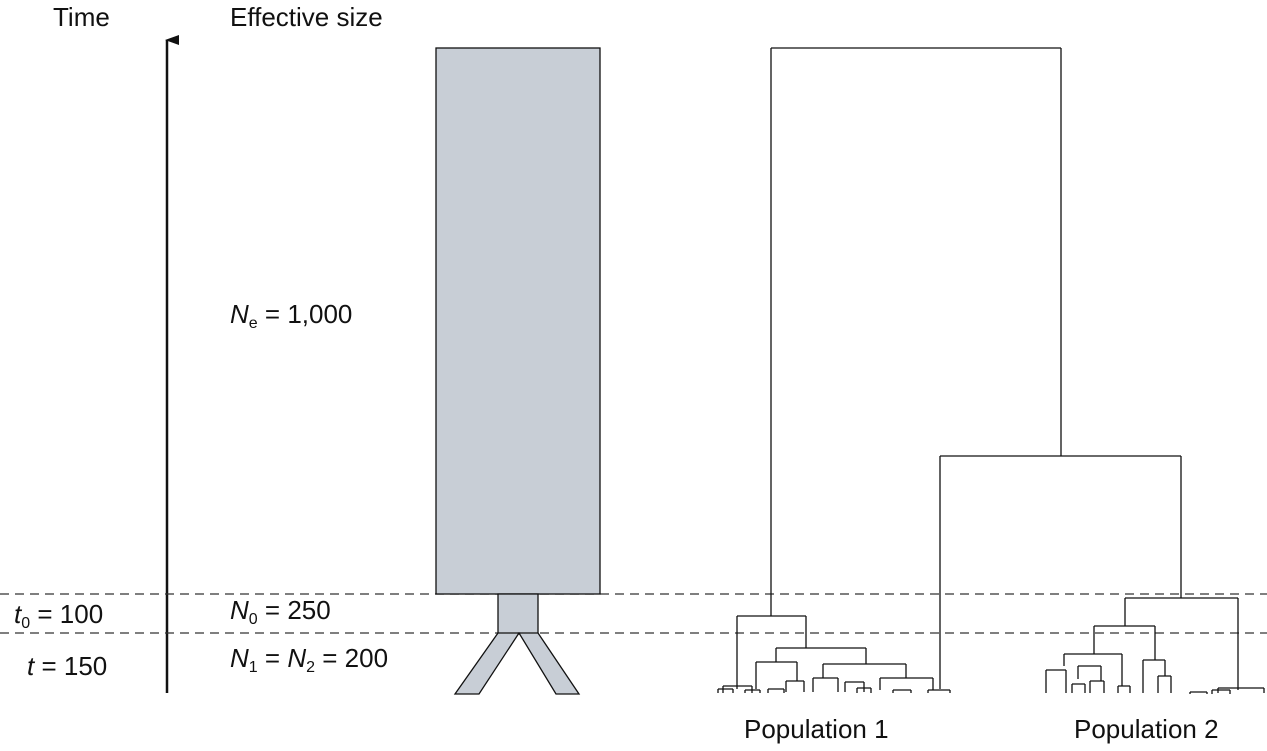  Describe the element at coordinates (816, 729) in the screenshot. I see `population-1-label: Population 1` at that location.